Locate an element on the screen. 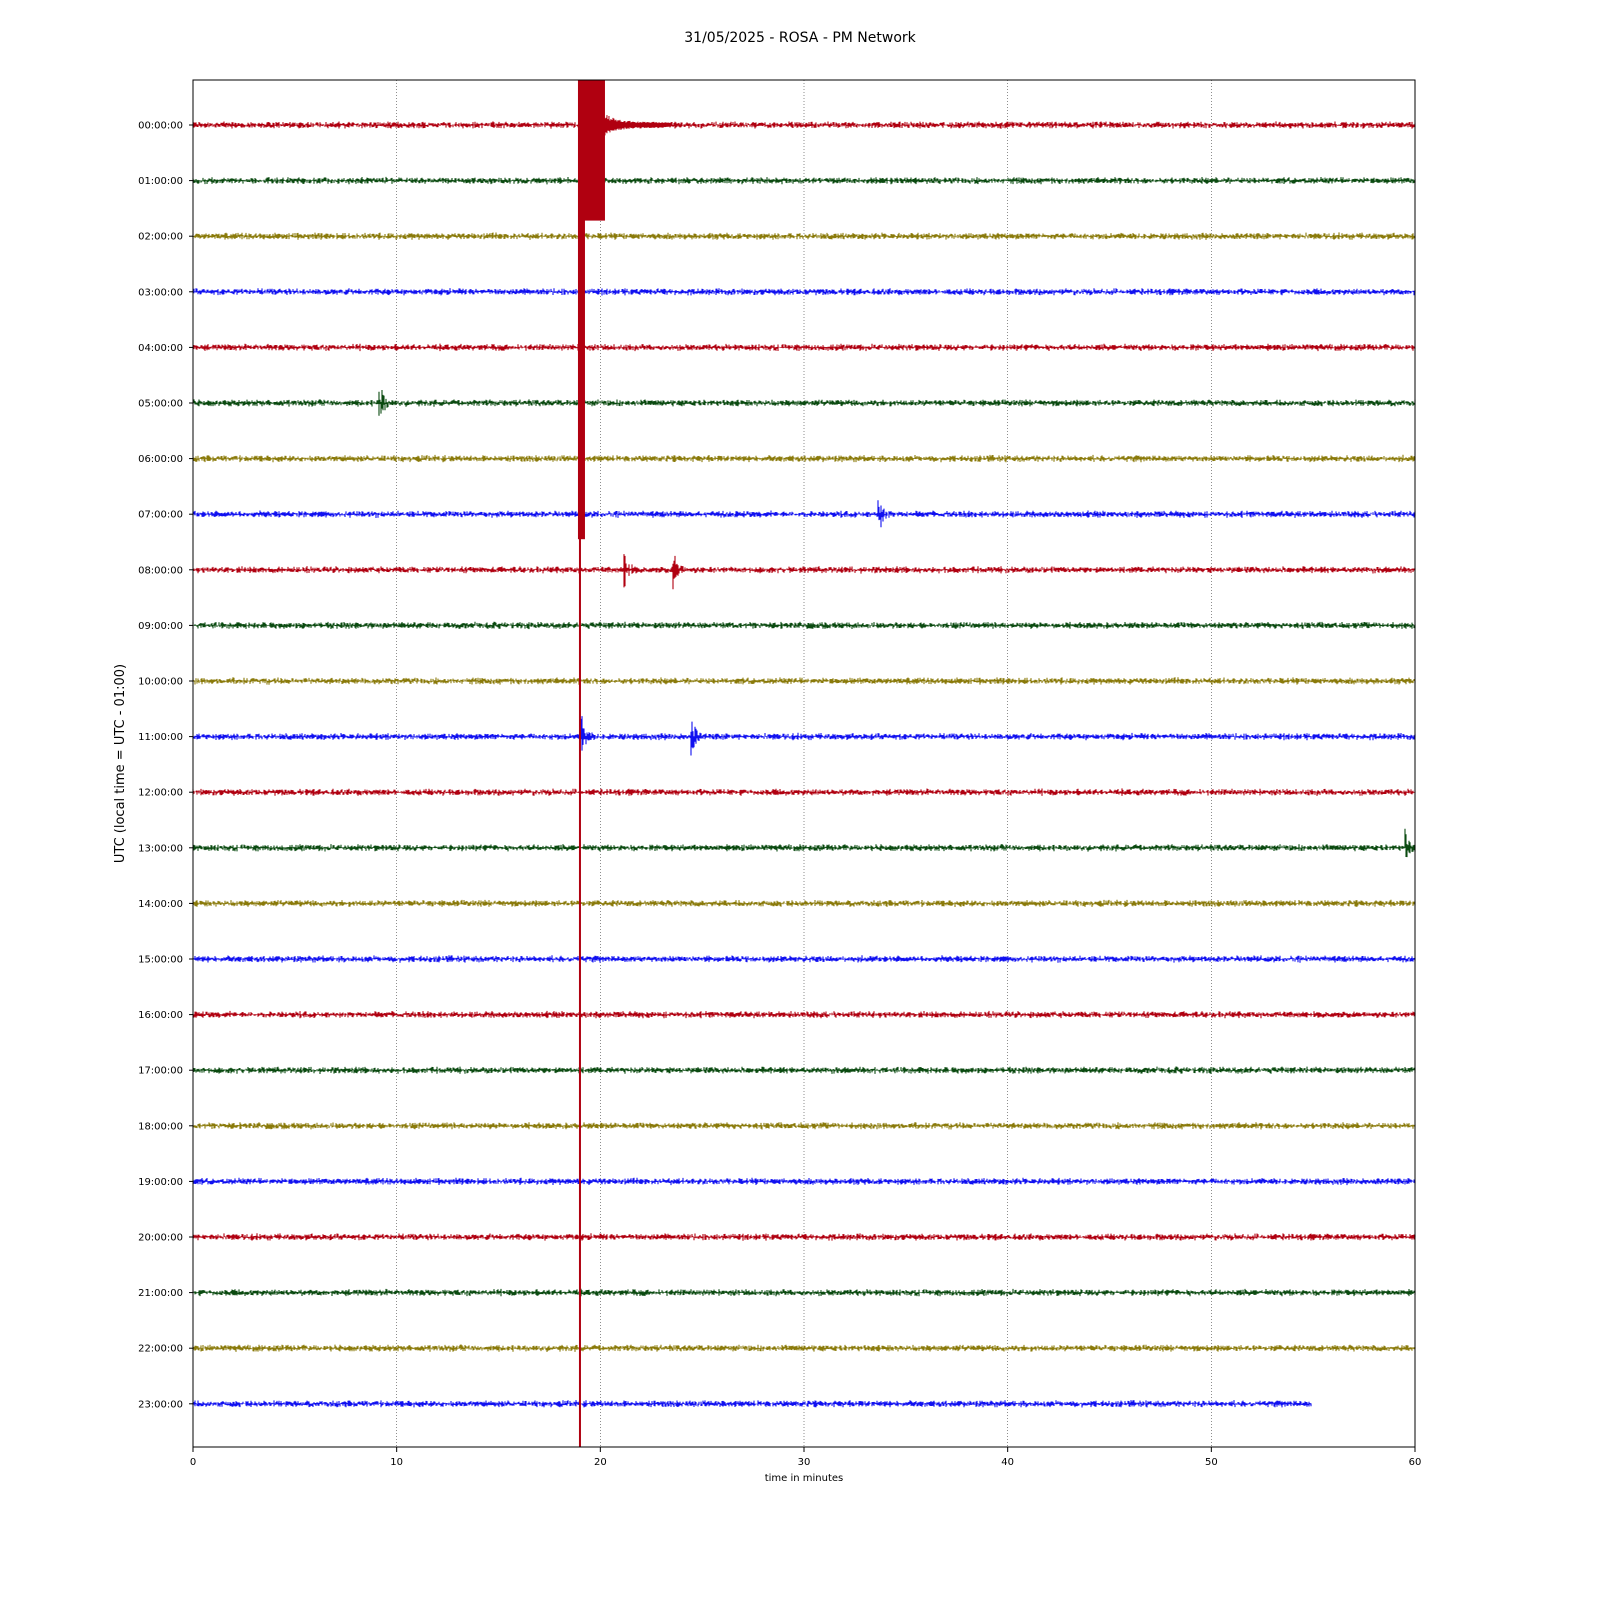 This screenshot has height=1600, width=1600. x-tick-label: 20 is located at coordinates (600, 1462).